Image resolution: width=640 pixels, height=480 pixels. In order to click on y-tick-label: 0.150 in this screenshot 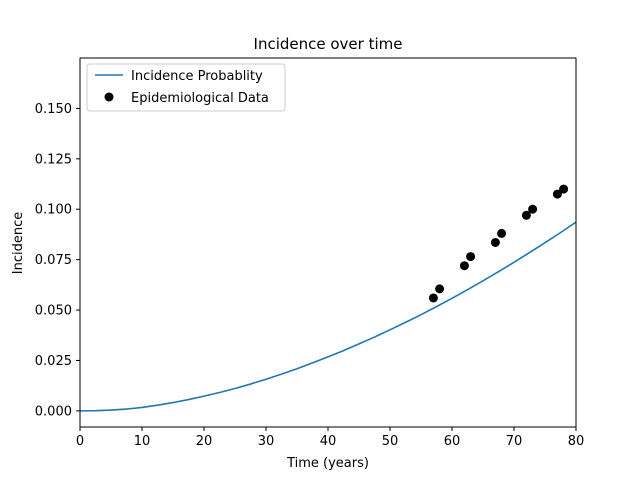, I will do `click(53, 109)`.